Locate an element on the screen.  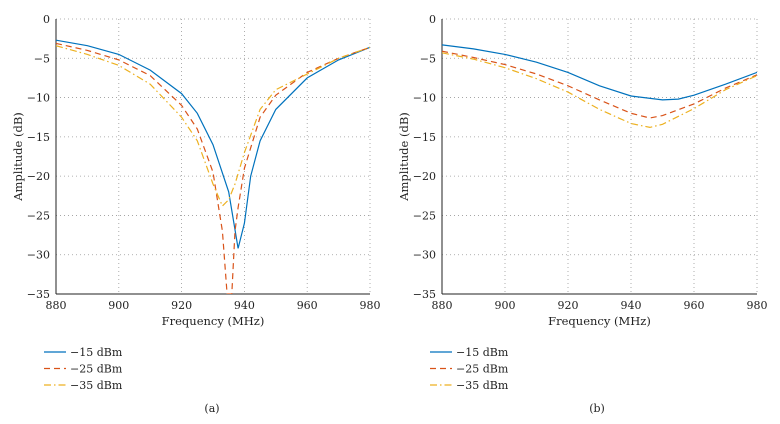
panel-label: (a) is located at coordinates (211, 408).